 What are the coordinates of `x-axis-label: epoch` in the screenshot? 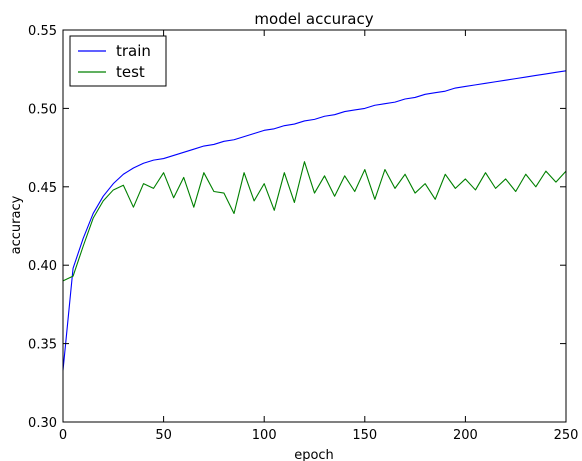 It's located at (314, 454).